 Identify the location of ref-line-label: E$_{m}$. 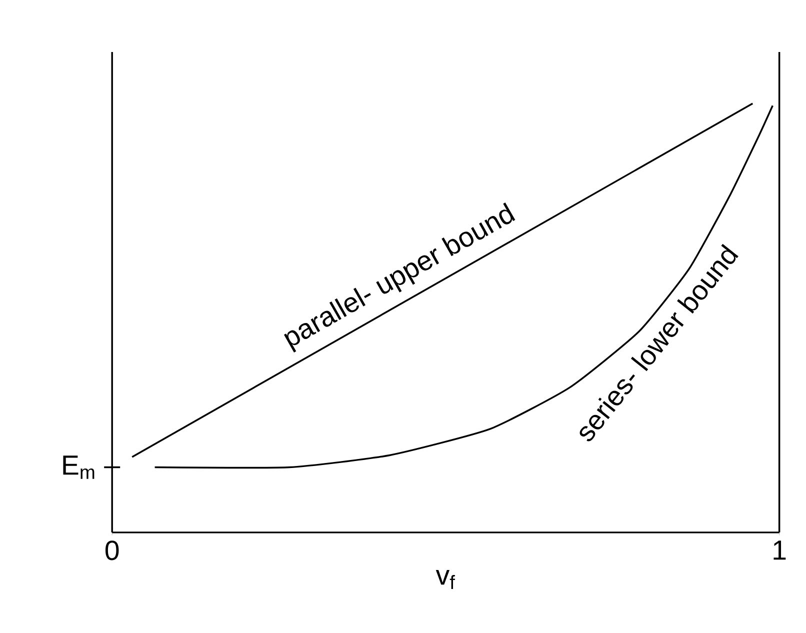
(78, 468).